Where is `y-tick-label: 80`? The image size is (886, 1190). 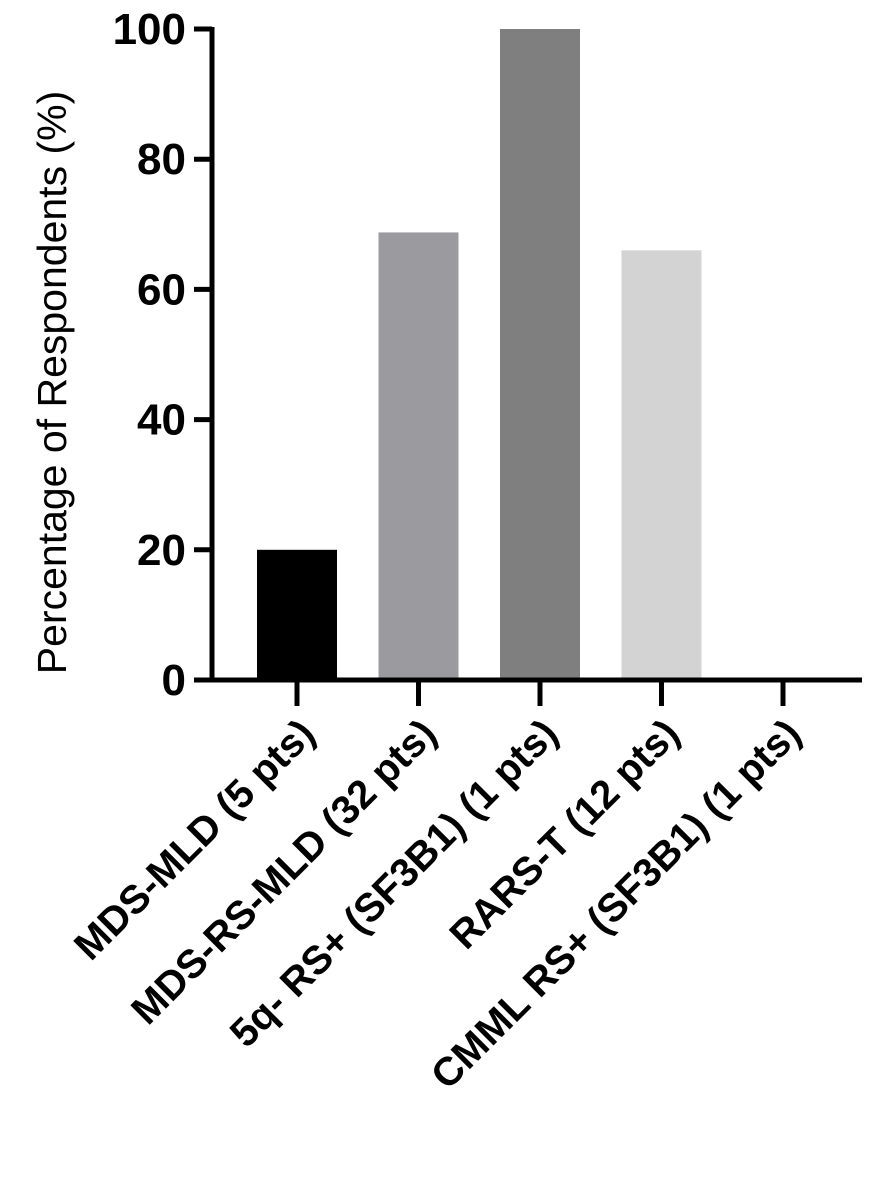
y-tick-label: 80 is located at coordinates (161, 159).